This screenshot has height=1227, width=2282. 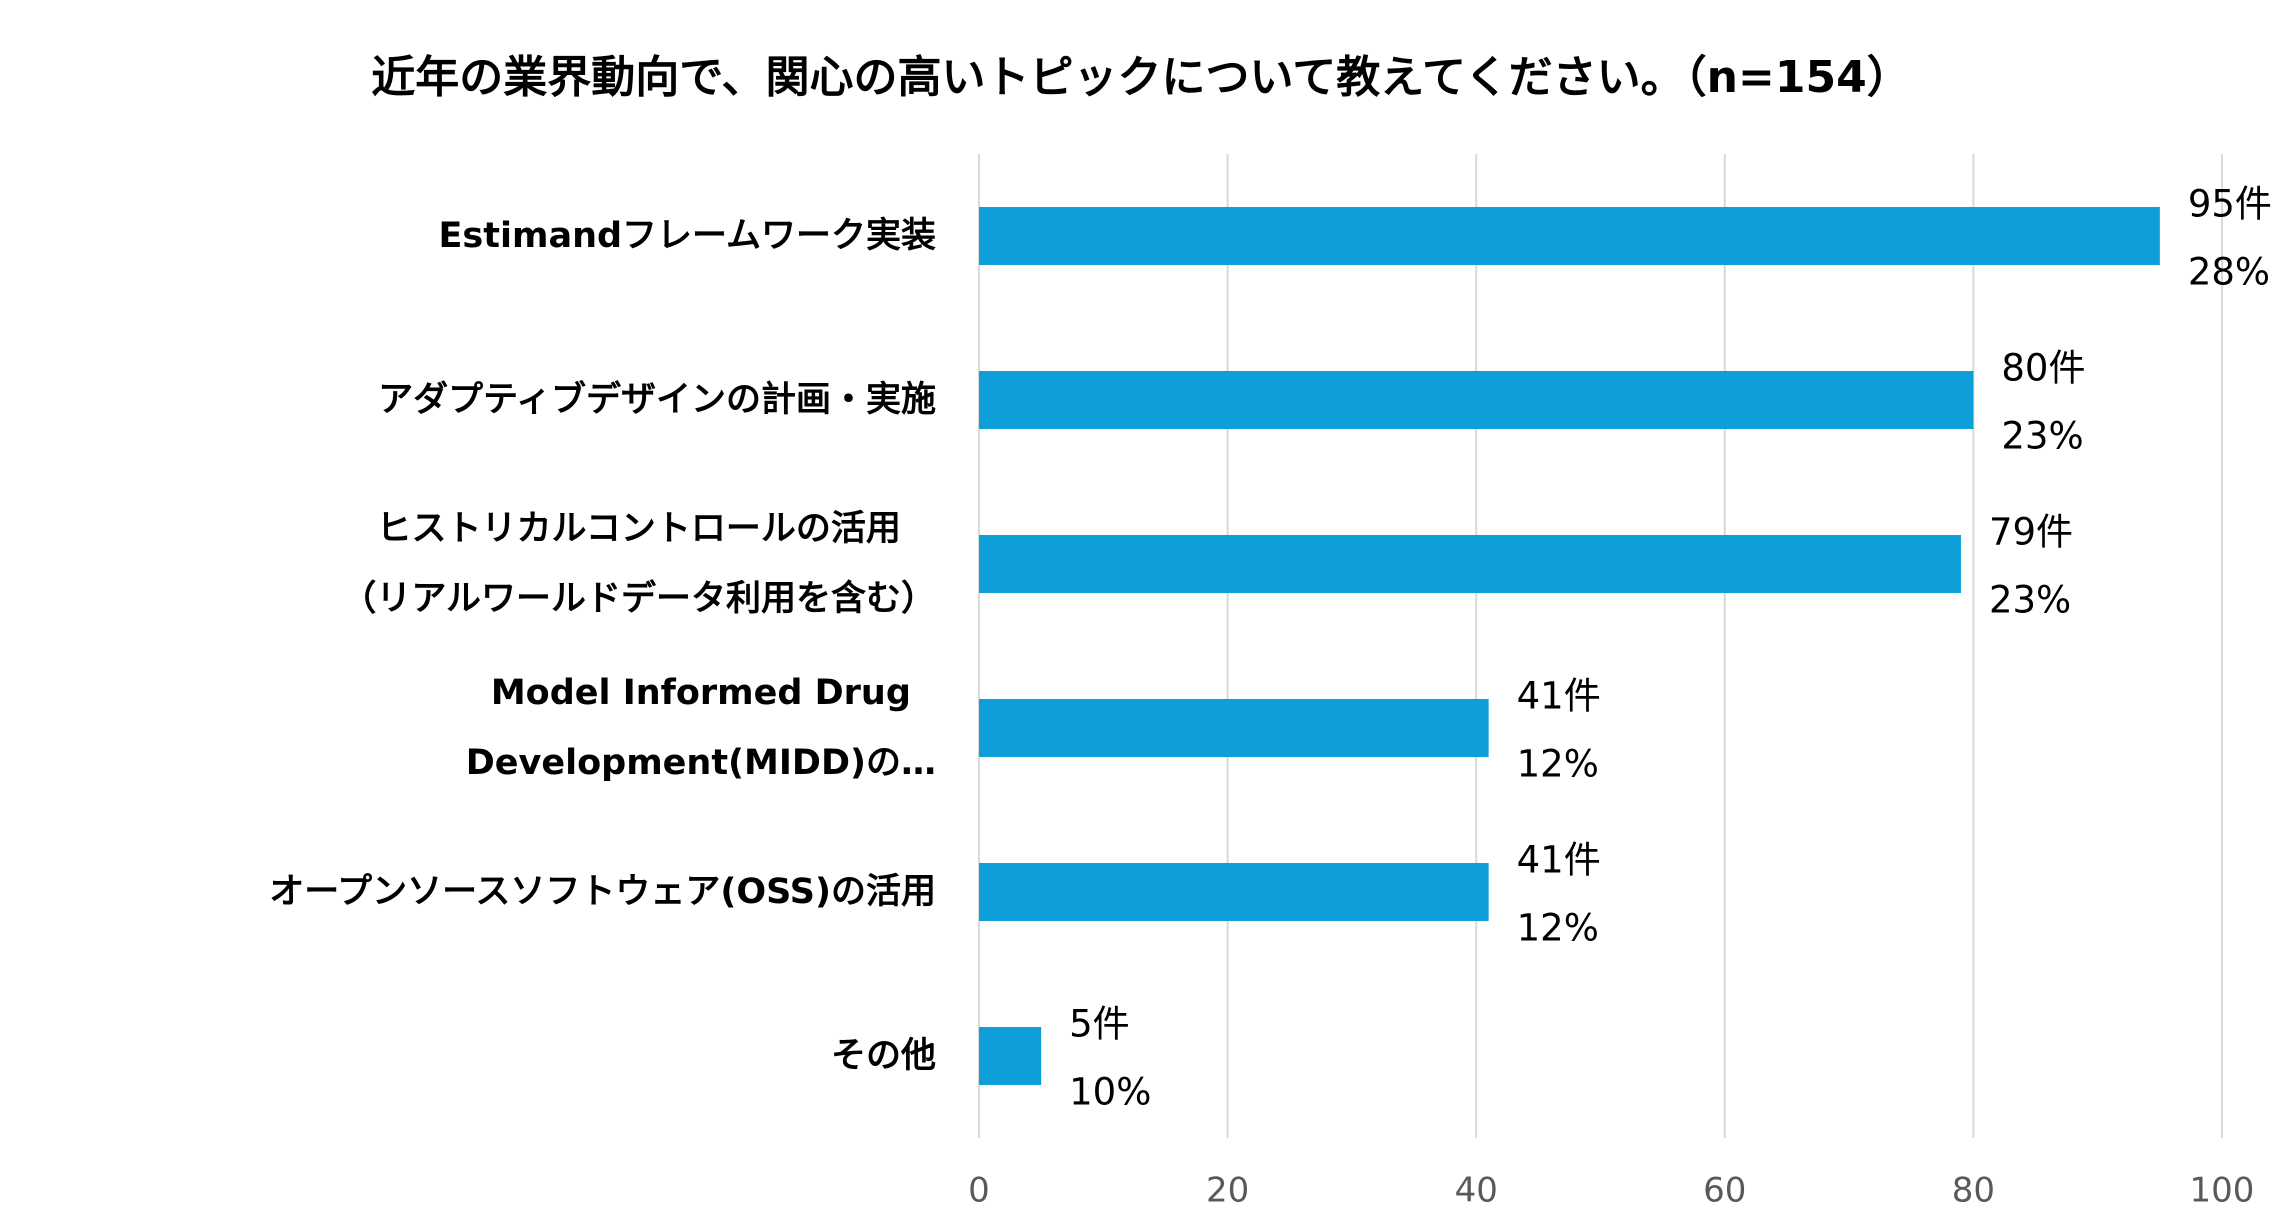 I want to click on category-label-box: オープンソースソフトウェア(OSS)の活用, so click(x=602, y=892).